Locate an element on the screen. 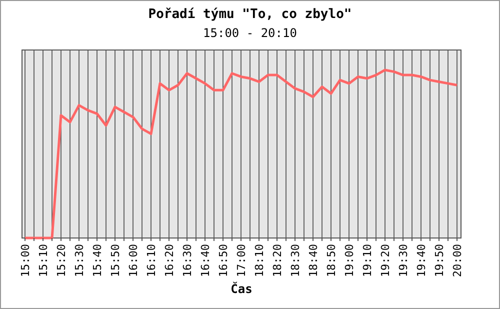  x-tick-label: 16:50 is located at coordinates (223, 261).